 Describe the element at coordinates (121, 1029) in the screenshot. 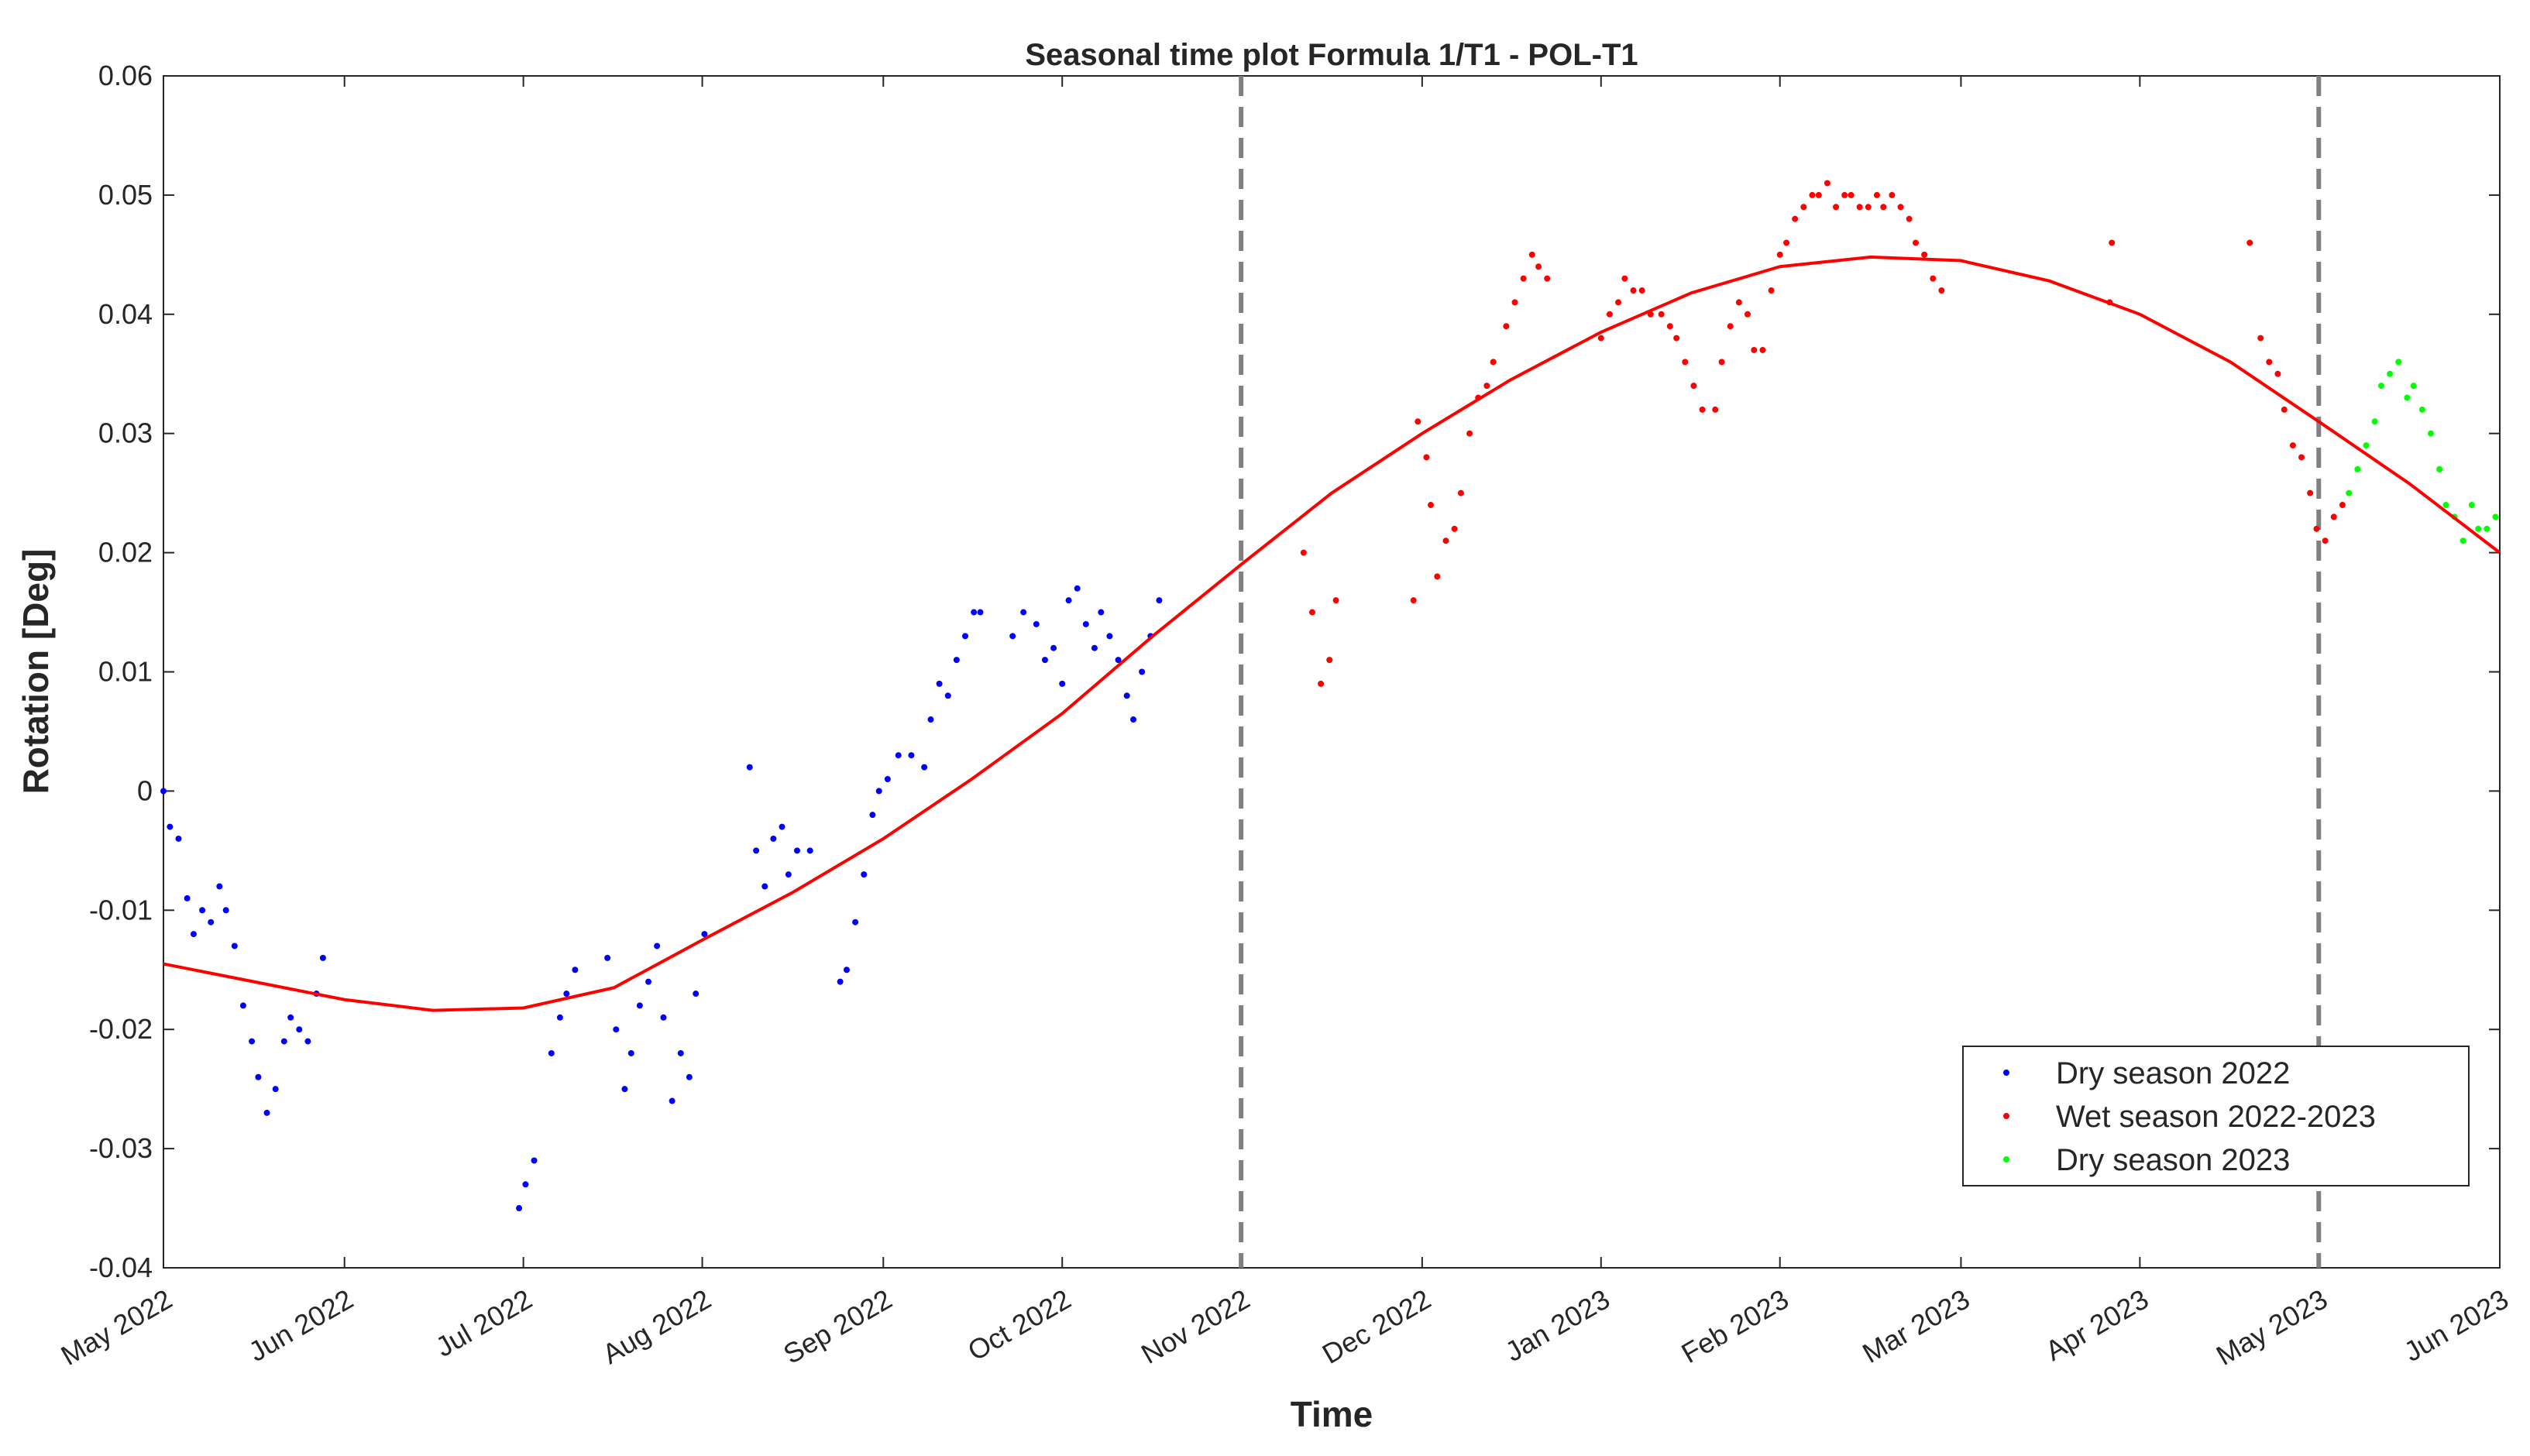

I see `y-tick-label: -0.02` at that location.